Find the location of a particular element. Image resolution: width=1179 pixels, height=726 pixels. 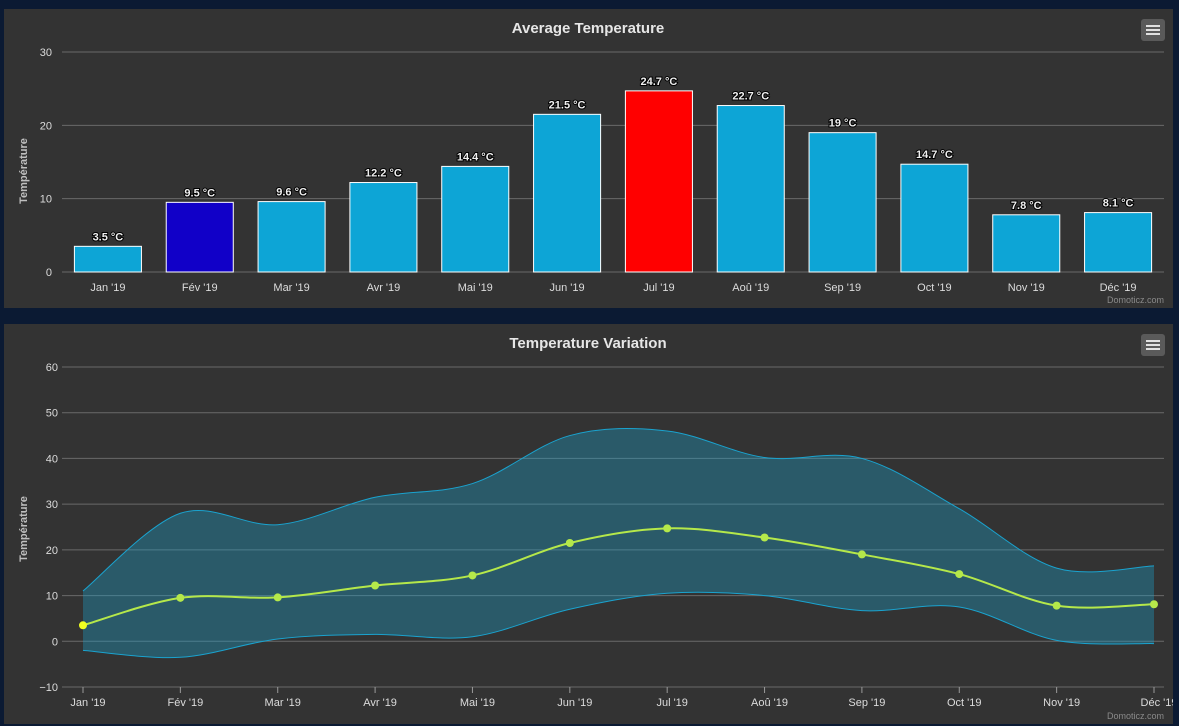

data-label: 22.7 °C is located at coordinates (750, 97).